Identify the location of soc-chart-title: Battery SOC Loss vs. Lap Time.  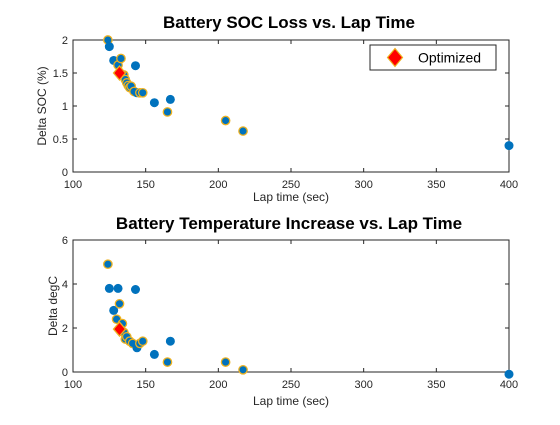
(289, 22).